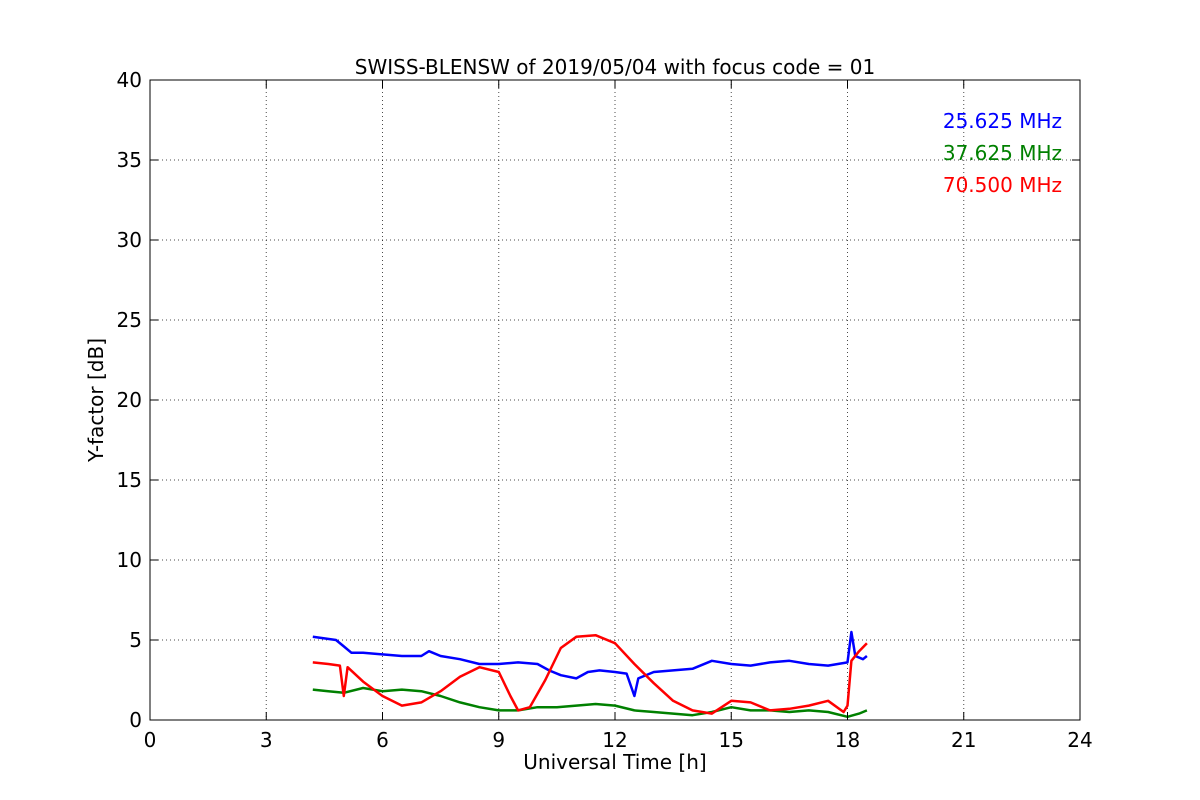  What do you see at coordinates (129, 320) in the screenshot?
I see `y-tick-label: 25` at bounding box center [129, 320].